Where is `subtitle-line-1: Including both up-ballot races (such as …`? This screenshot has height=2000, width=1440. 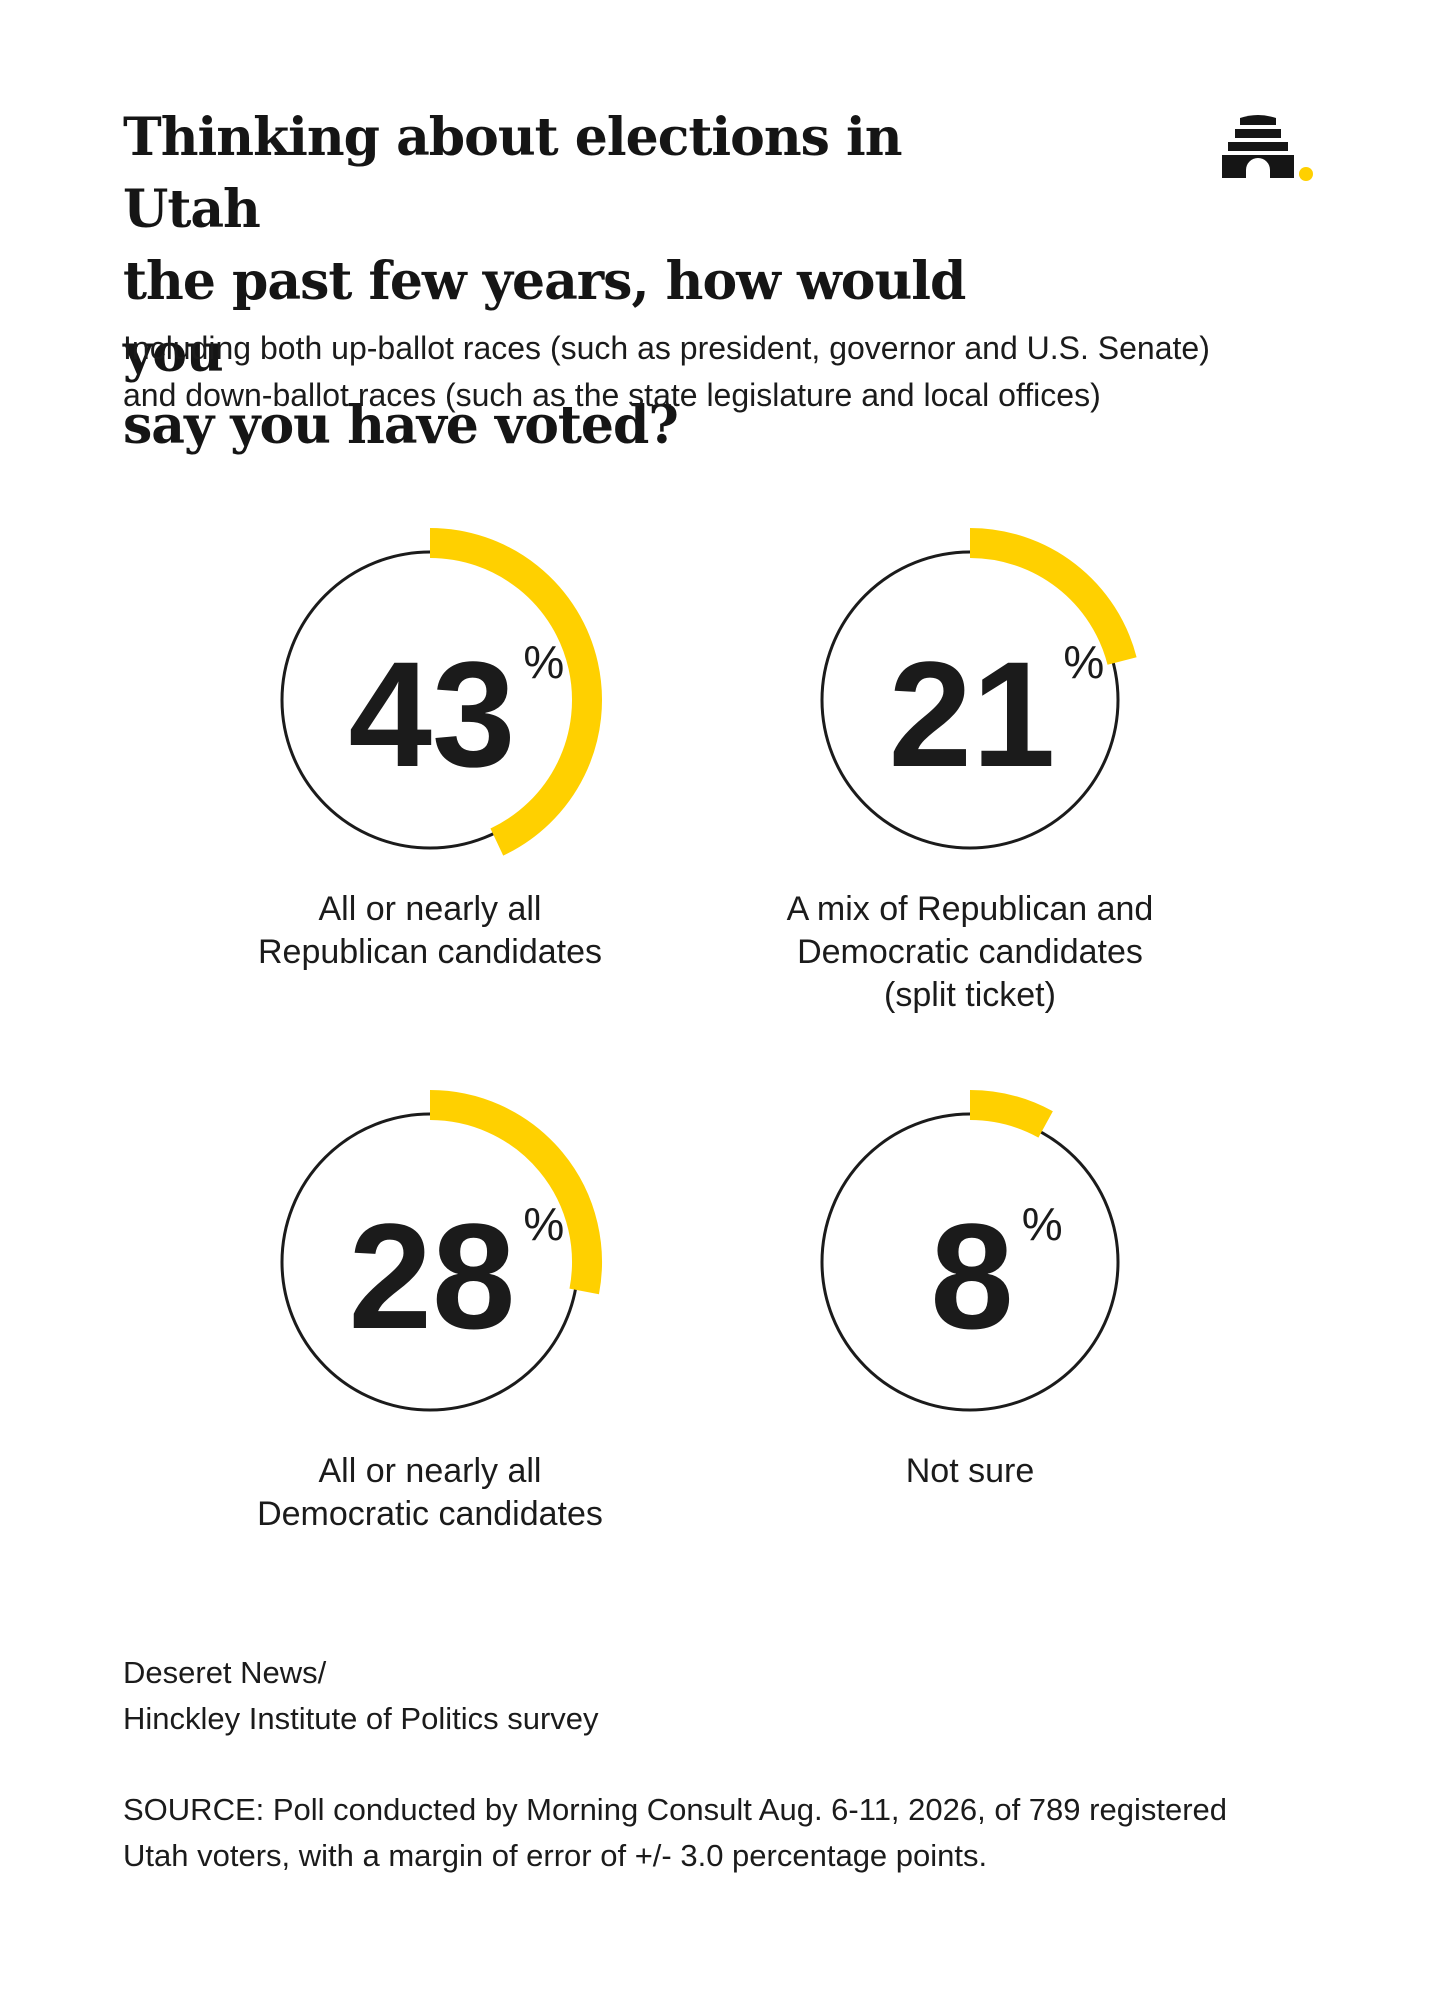
subtitle-line-1: Including both up-ballot races (such as … is located at coordinates (666, 348).